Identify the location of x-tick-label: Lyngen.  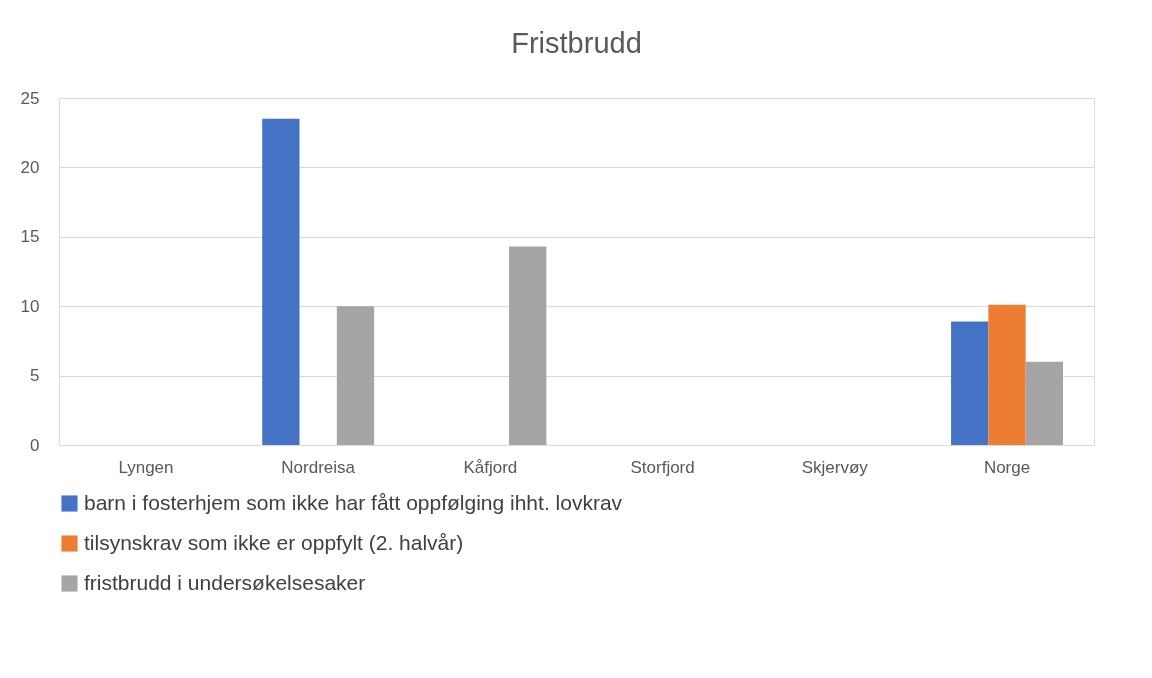
(146, 467).